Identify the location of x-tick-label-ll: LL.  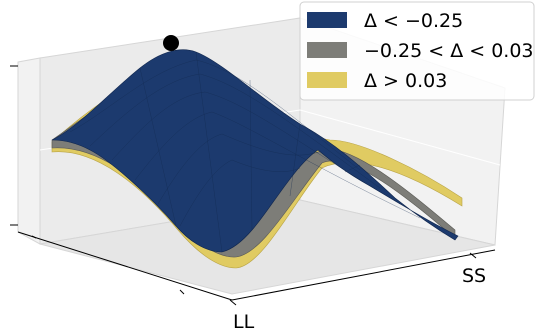
(244, 321).